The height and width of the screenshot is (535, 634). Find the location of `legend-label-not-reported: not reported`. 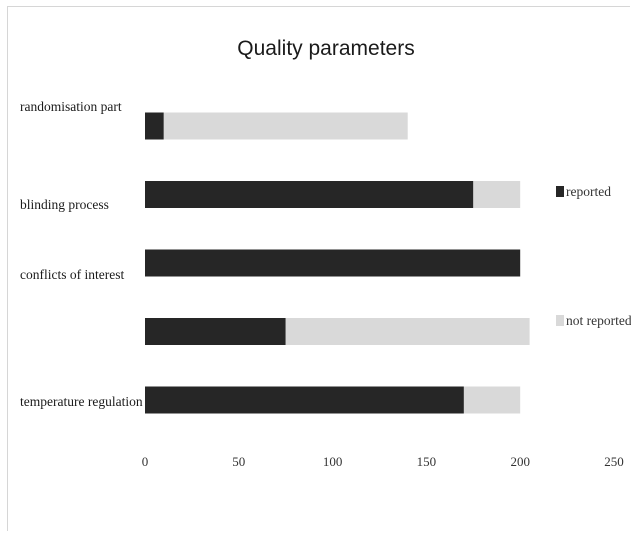

legend-label-not-reported: not reported is located at coordinates (598, 320).